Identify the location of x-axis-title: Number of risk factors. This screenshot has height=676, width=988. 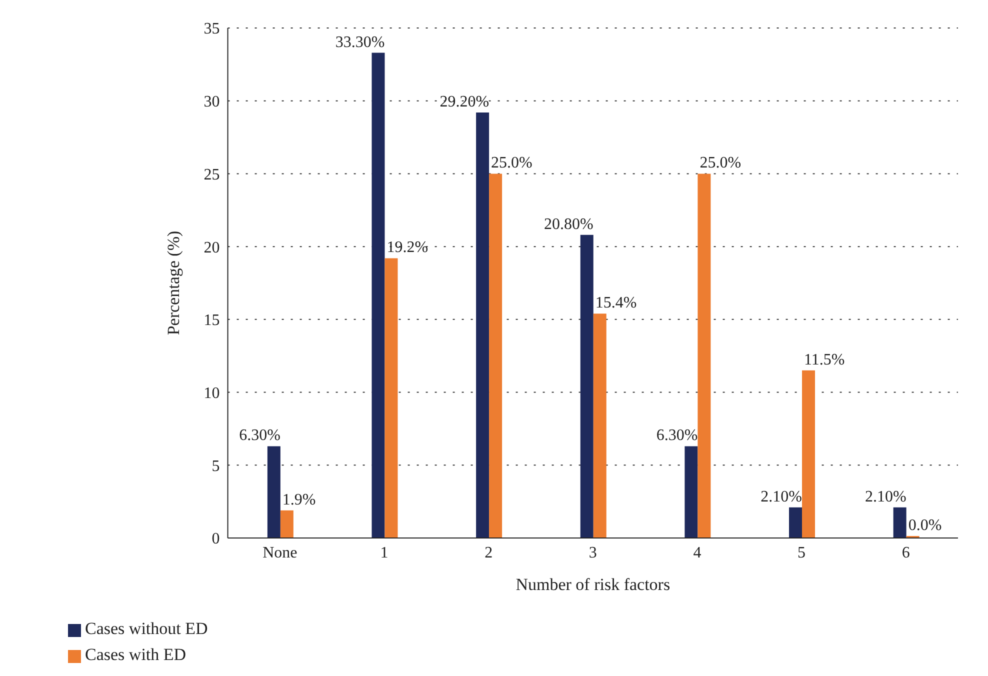
(593, 584).